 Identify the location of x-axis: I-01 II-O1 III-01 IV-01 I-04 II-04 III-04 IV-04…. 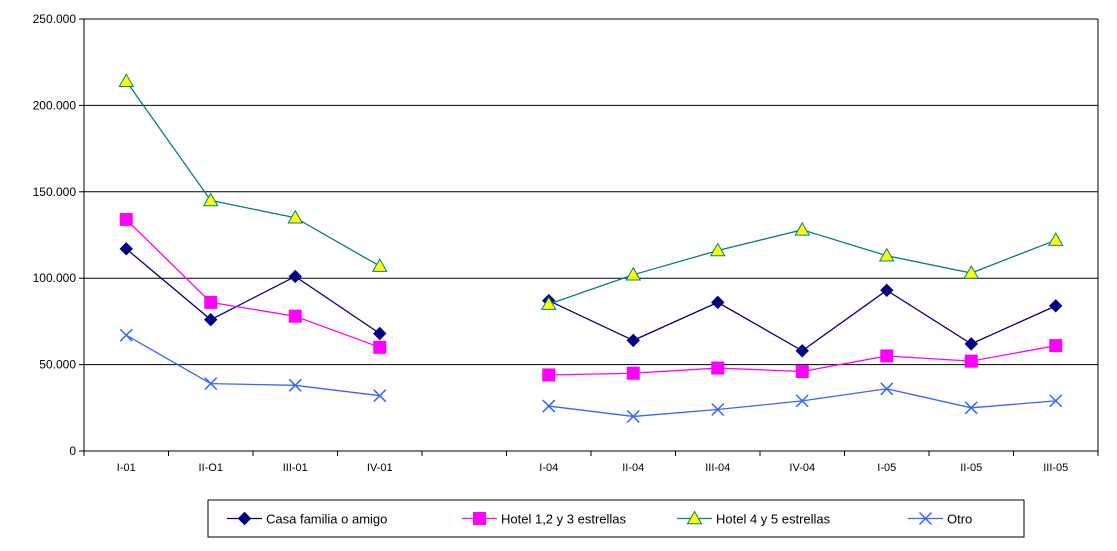
(591, 462).